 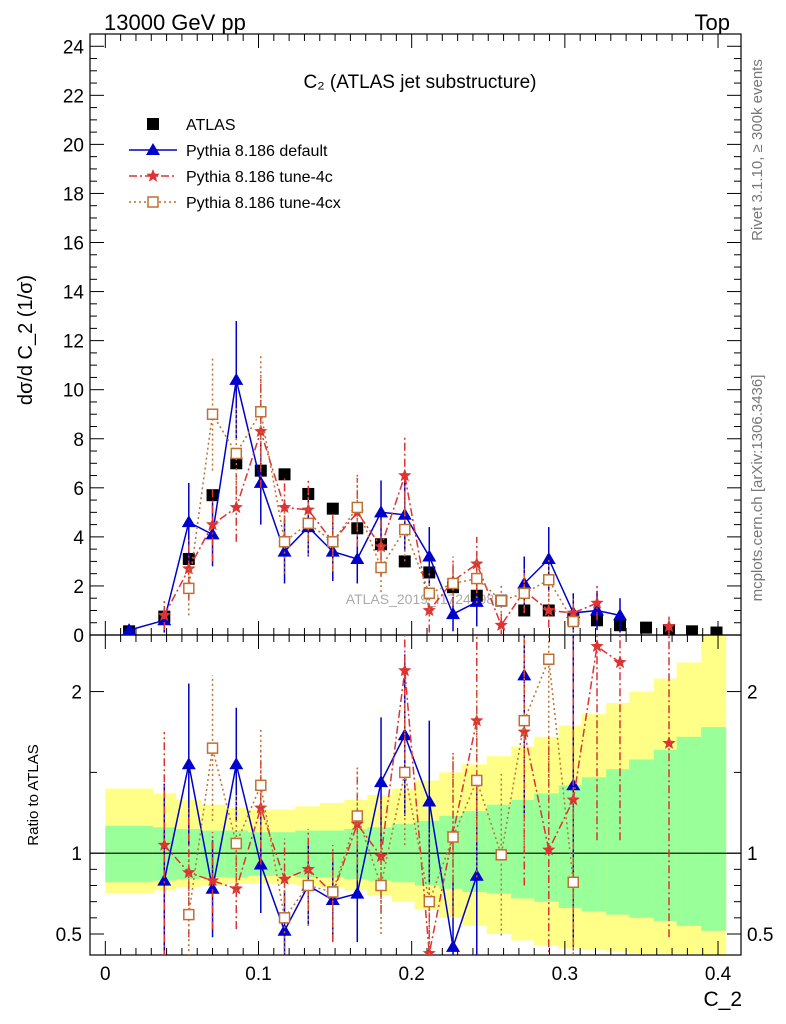 I want to click on header-left: 13000 GeV pp, so click(x=175, y=22).